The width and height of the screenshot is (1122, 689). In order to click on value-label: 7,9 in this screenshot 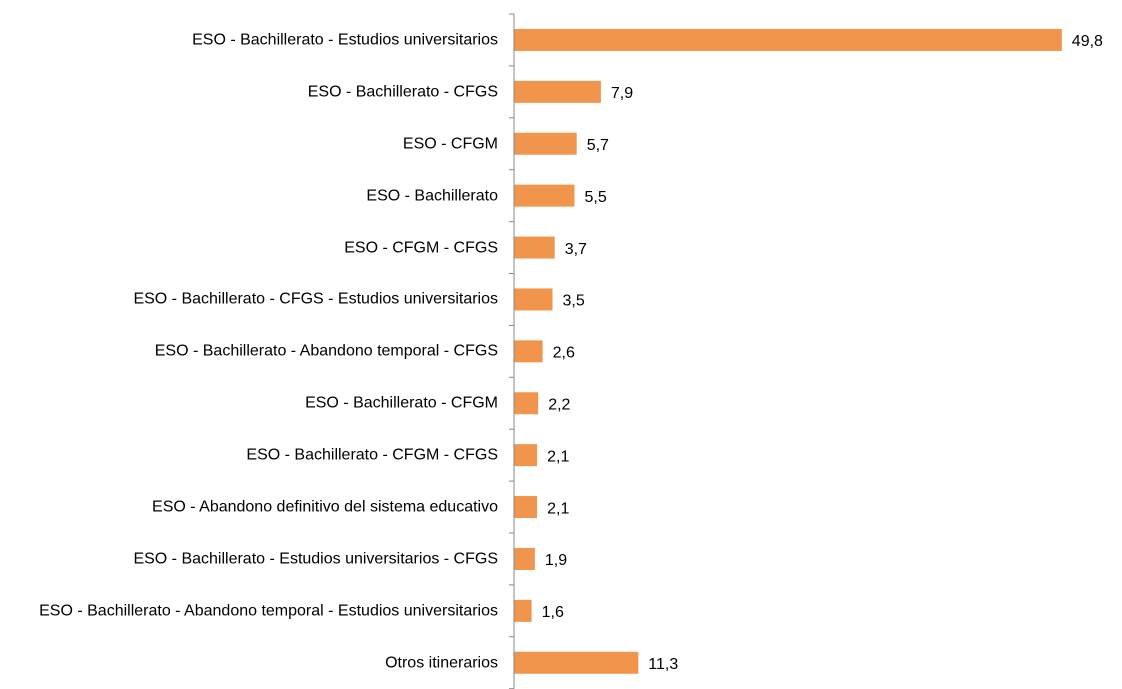, I will do `click(622, 93)`.